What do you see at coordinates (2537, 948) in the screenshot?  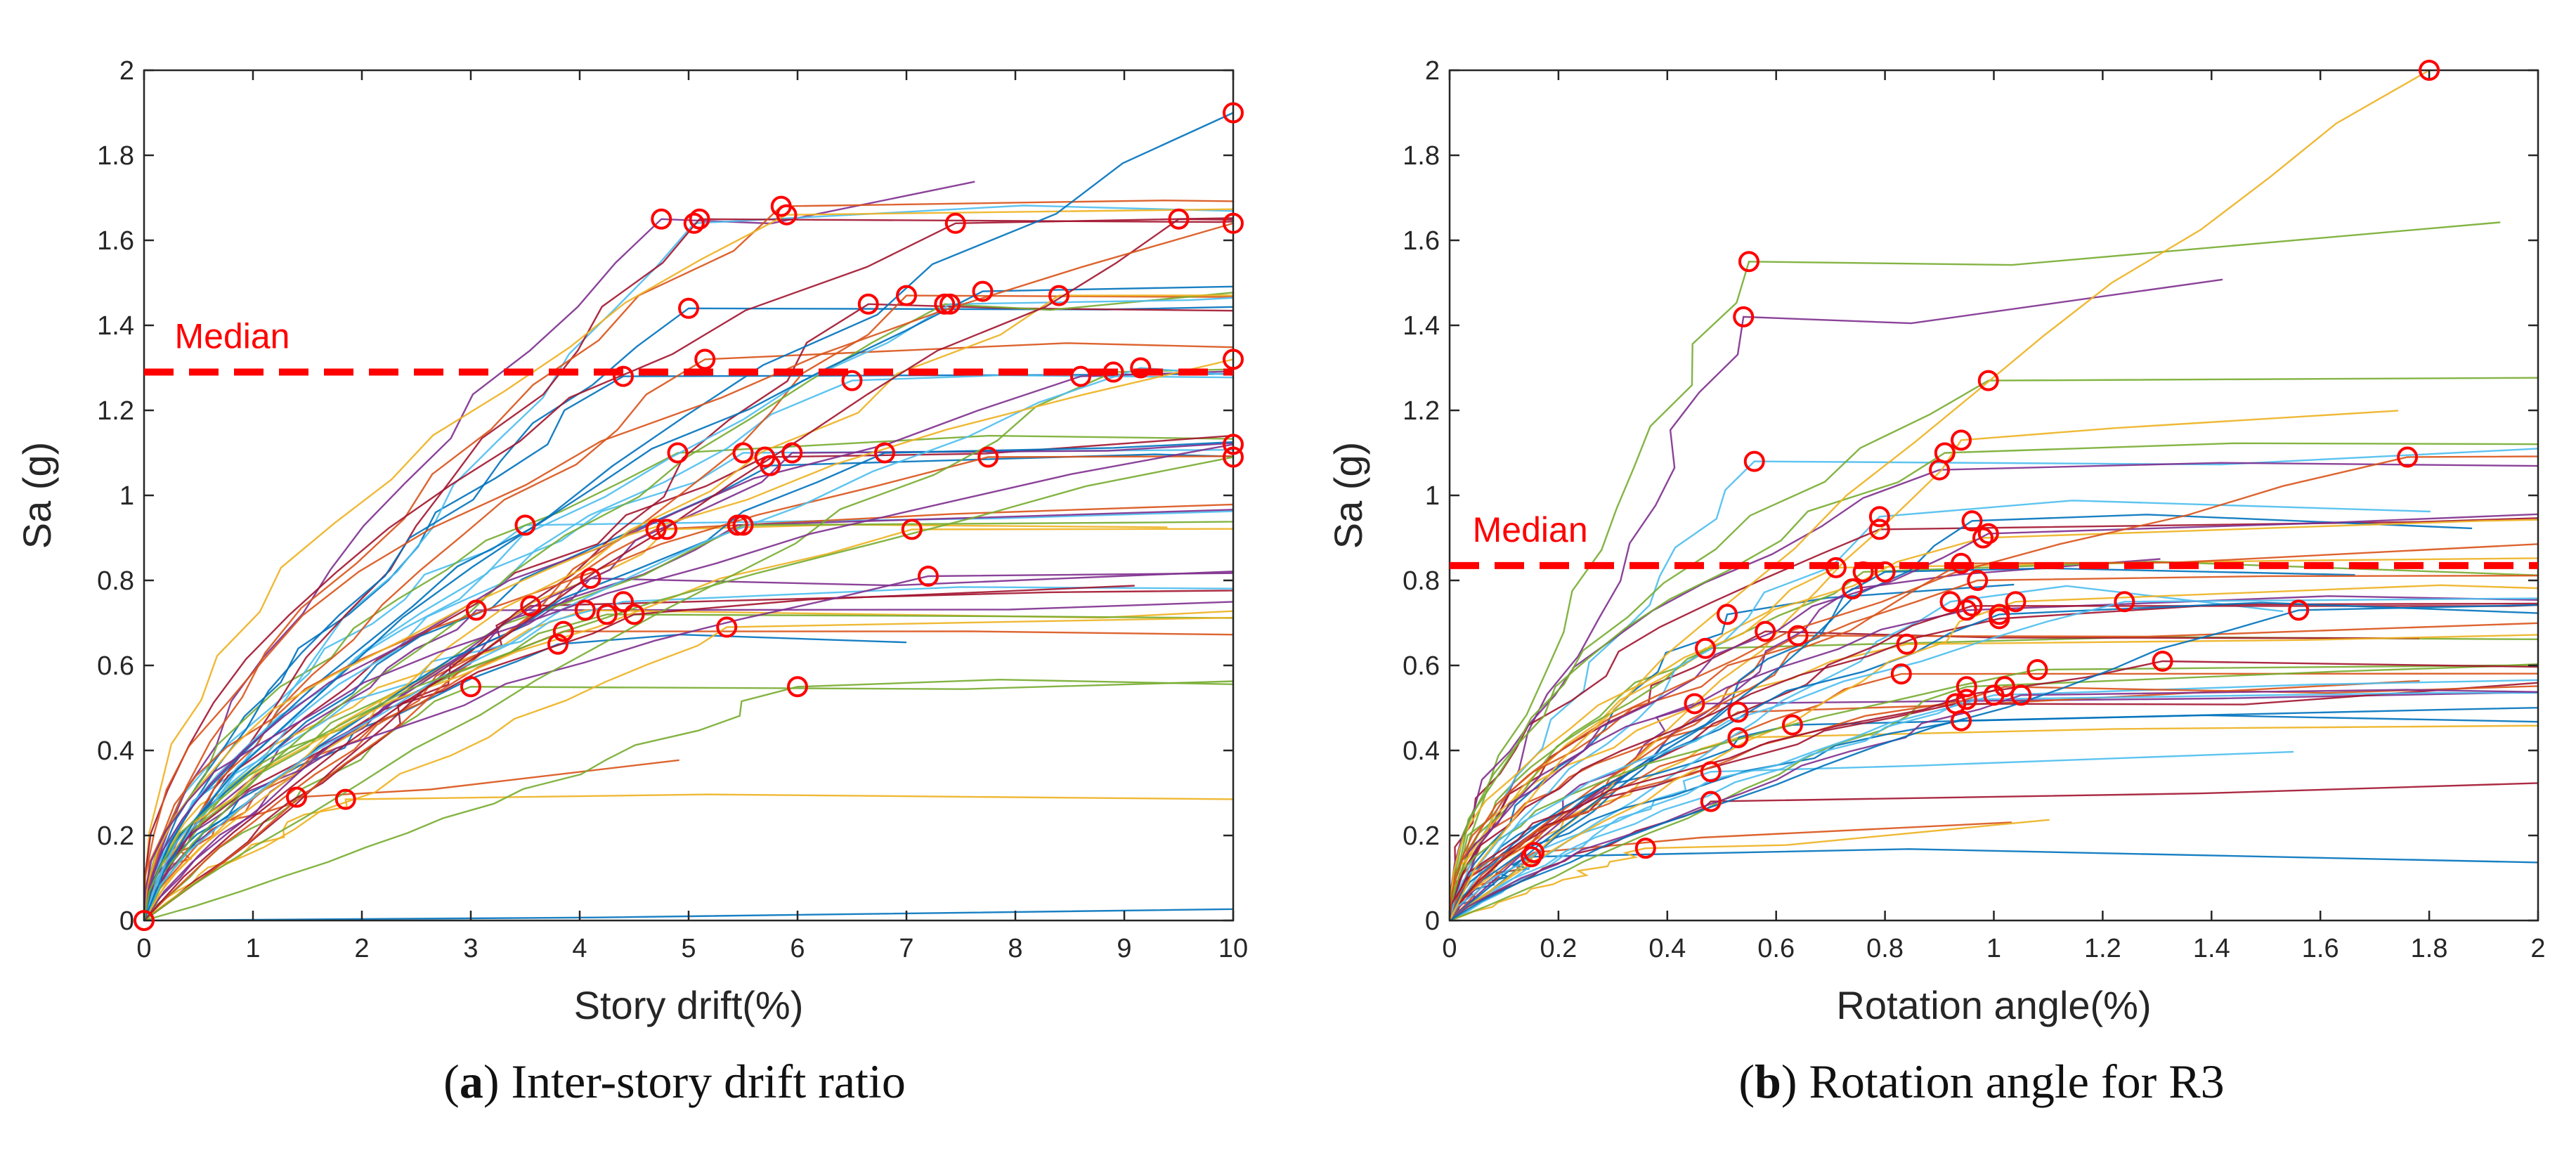 I see `x-tick-label: 2` at bounding box center [2537, 948].